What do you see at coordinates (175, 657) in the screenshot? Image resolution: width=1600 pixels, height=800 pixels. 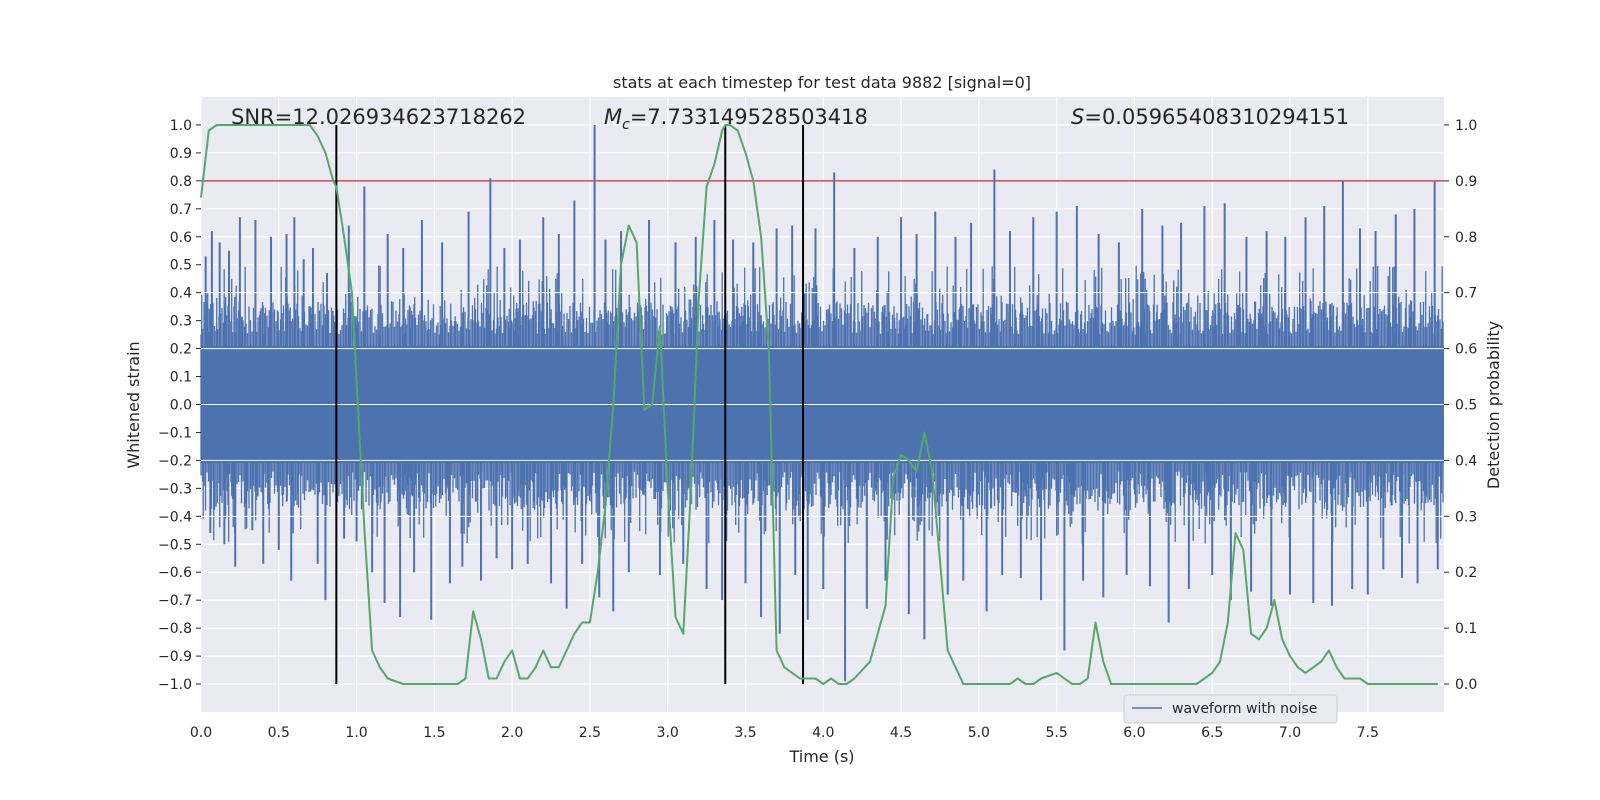 I see `y-left-tick-label: −0.9` at bounding box center [175, 657].